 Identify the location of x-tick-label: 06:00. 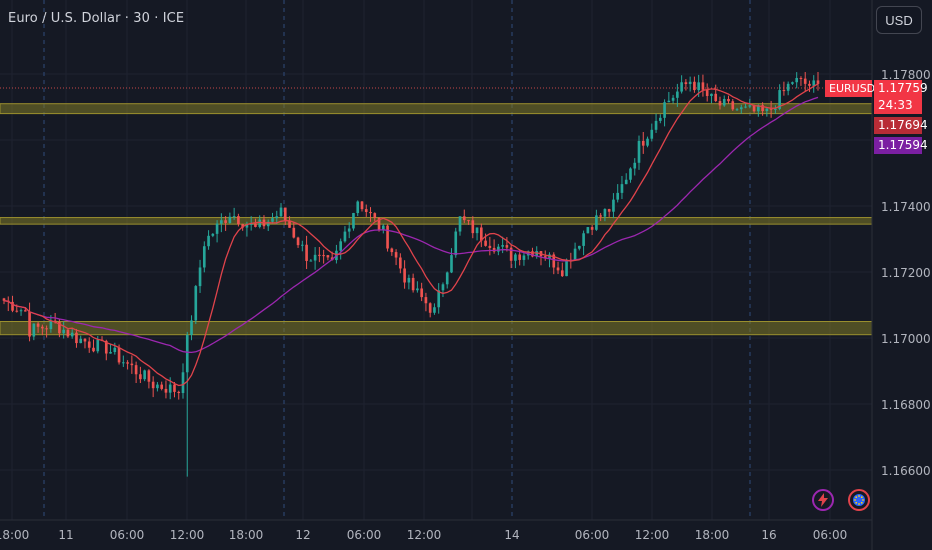
(364, 535).